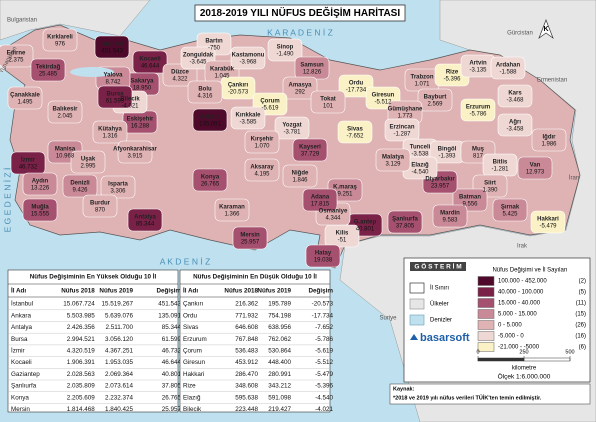 The height and width of the screenshot is (422, 596). I want to click on province-value: 40.801, so click(365, 230).